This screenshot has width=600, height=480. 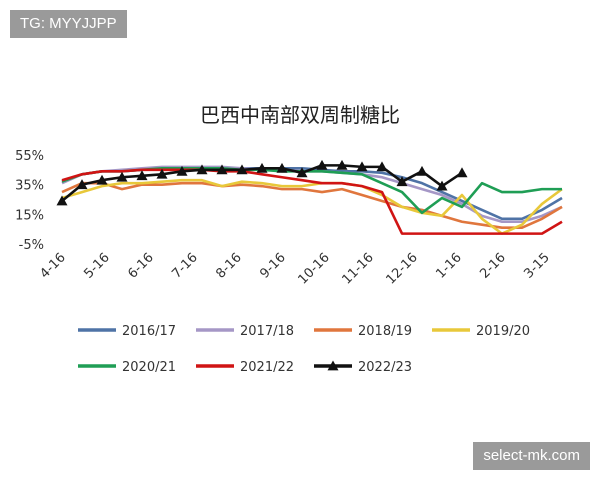 I want to click on x-tick-label: 3-15, so click(x=536, y=265).